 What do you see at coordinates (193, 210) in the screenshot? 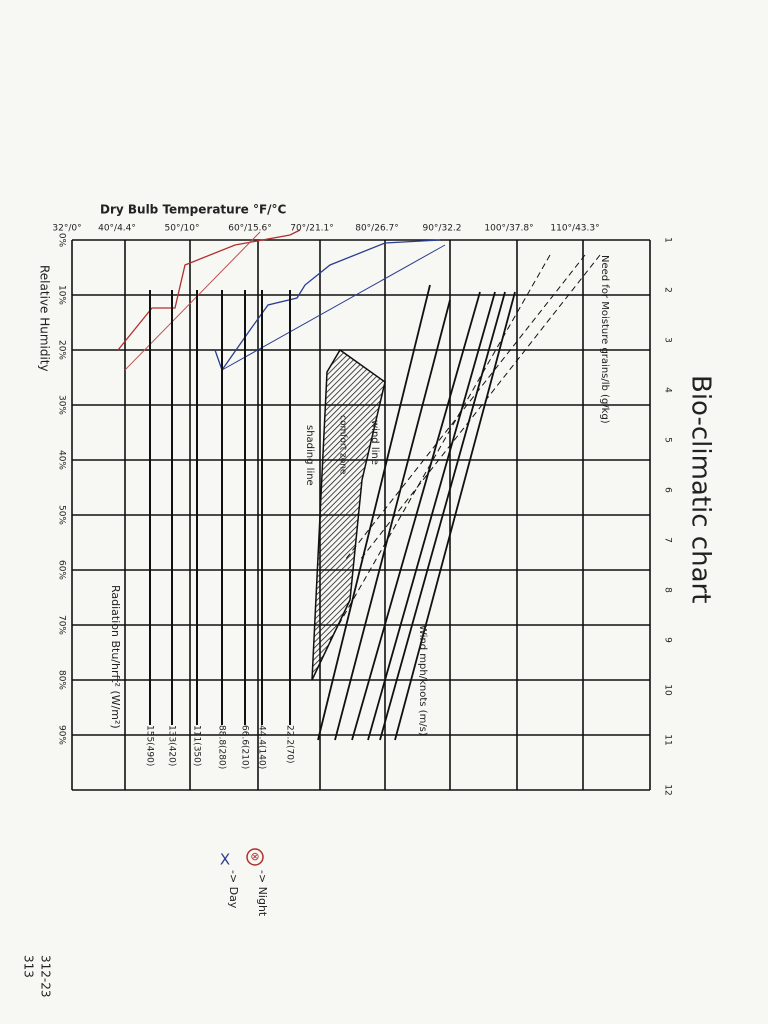
I see `title-top-axis: Dry Bulb Temperature °F/°C` at bounding box center [193, 210].